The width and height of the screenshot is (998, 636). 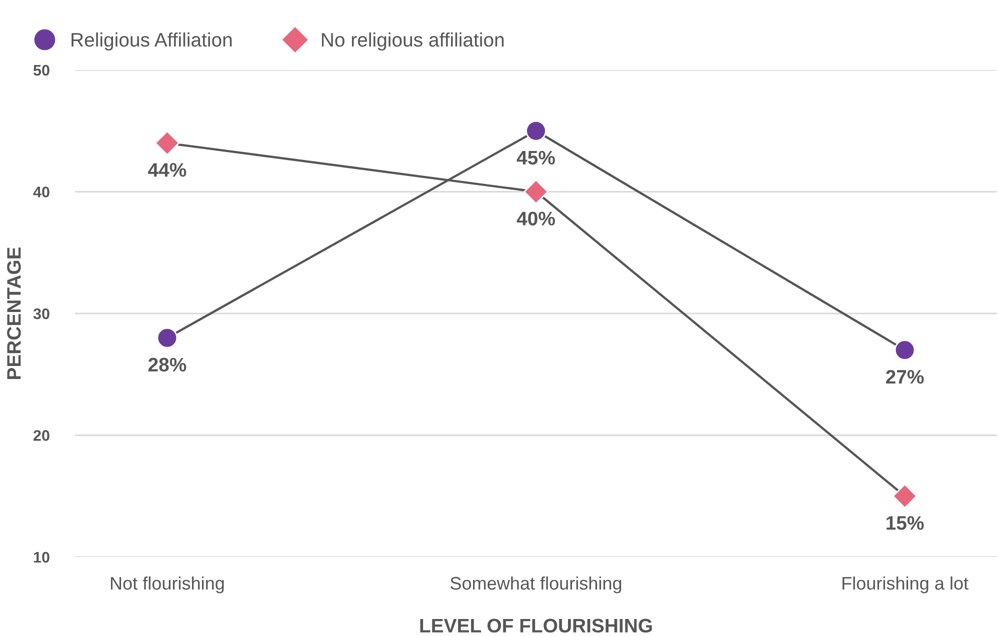 I want to click on x-tick-label: Somewhat flourishing, so click(x=536, y=585).